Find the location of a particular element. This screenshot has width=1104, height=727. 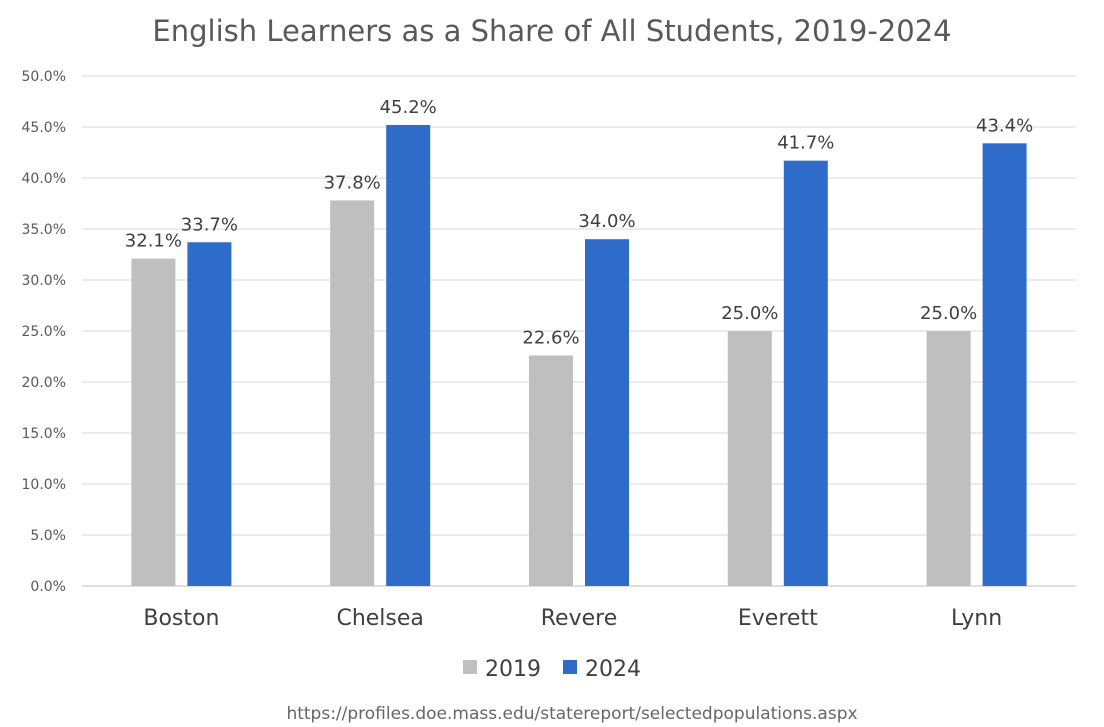

x-axis-ticks: Boston Chelsea Revere Everett Lynn is located at coordinates (572, 618).